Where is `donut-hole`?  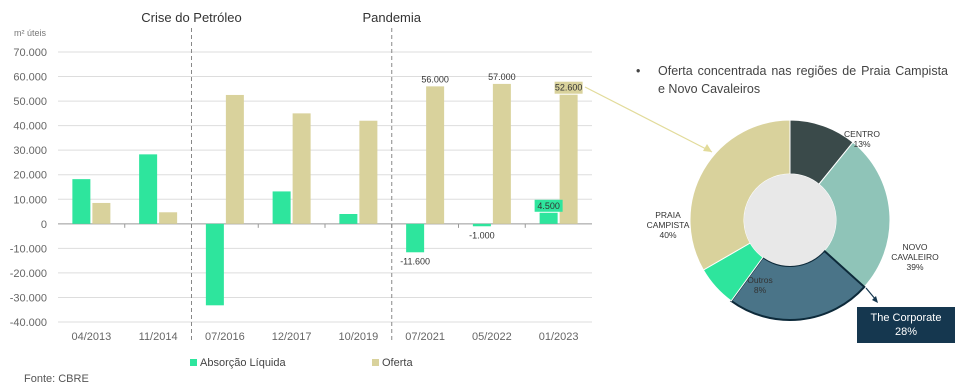 donut-hole is located at coordinates (790, 220).